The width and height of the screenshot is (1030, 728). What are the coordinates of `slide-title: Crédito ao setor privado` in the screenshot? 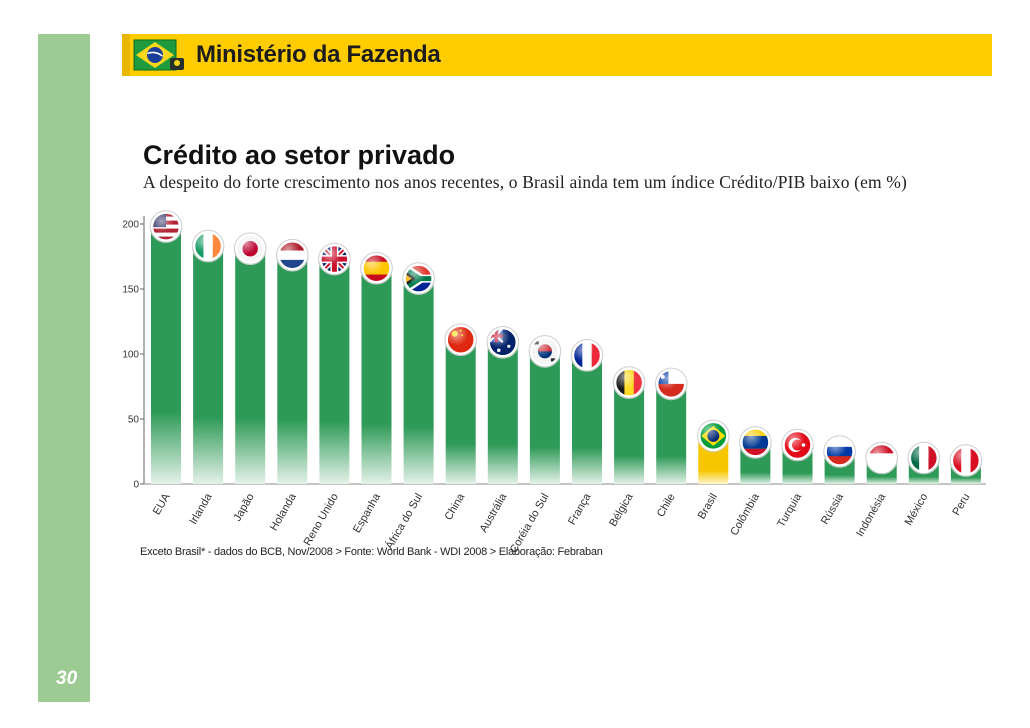 It's located at (299, 155).